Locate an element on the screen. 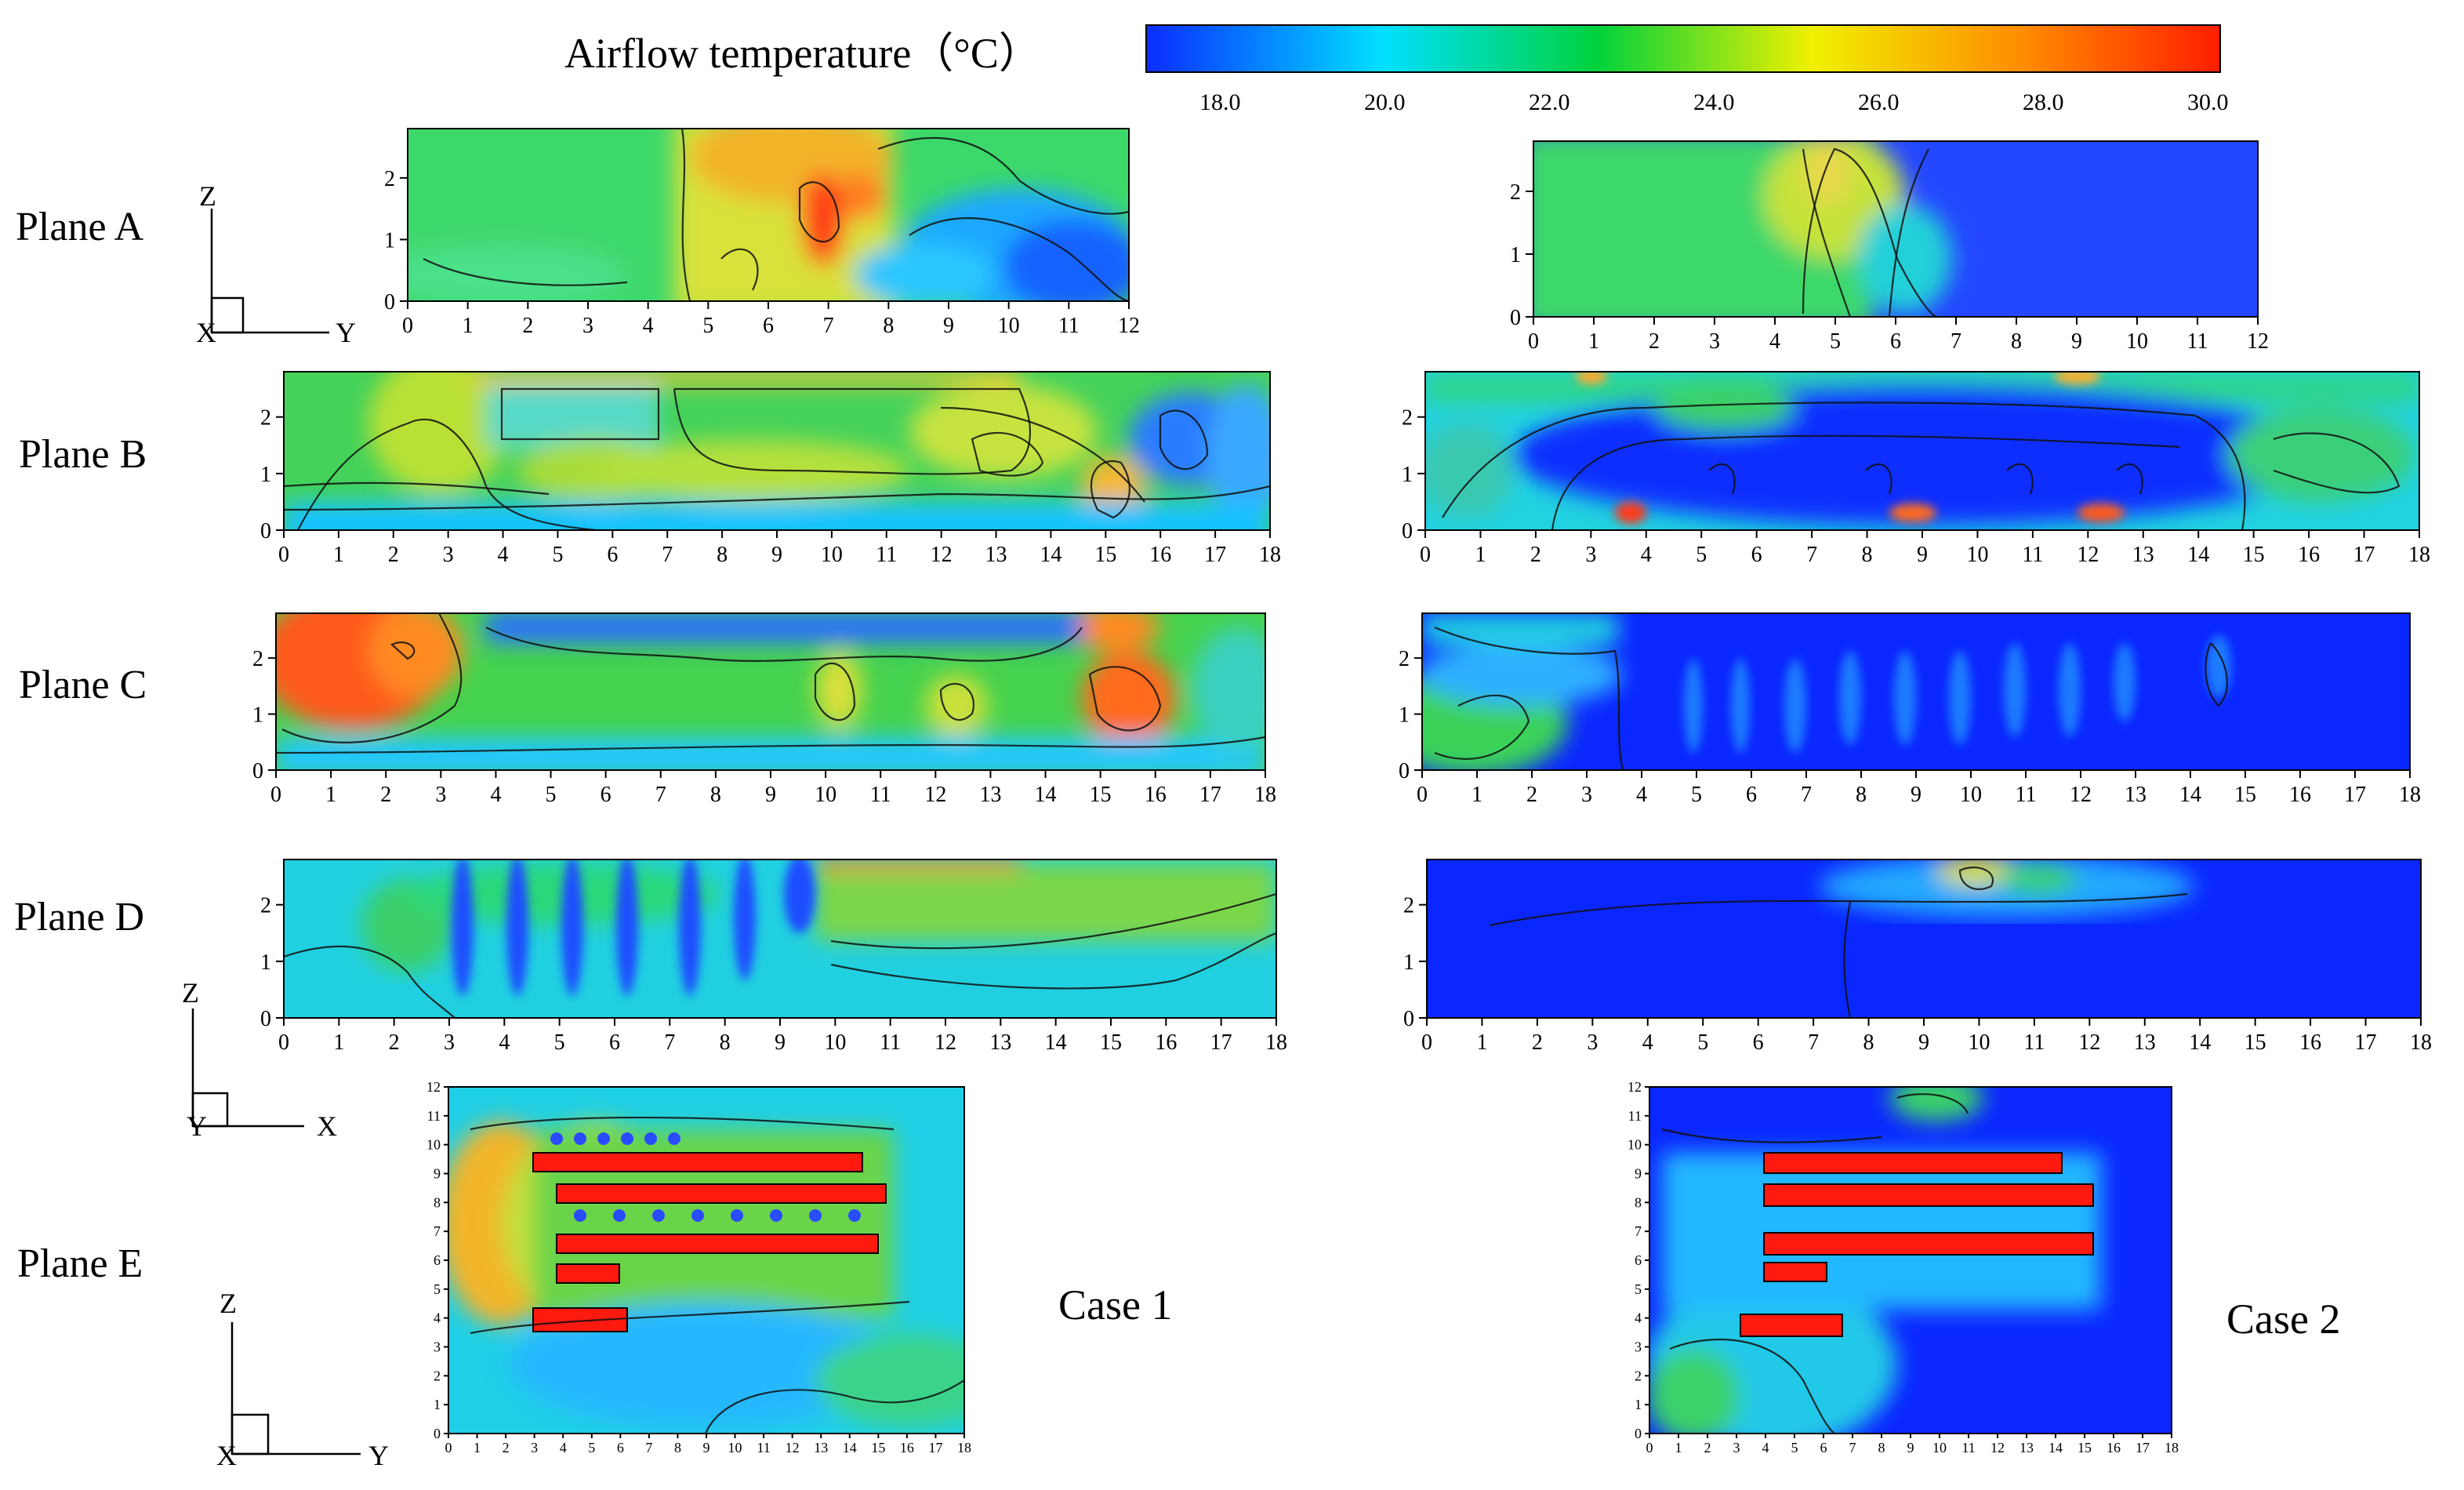  colorbar-tick: 20.0 is located at coordinates (1385, 102).